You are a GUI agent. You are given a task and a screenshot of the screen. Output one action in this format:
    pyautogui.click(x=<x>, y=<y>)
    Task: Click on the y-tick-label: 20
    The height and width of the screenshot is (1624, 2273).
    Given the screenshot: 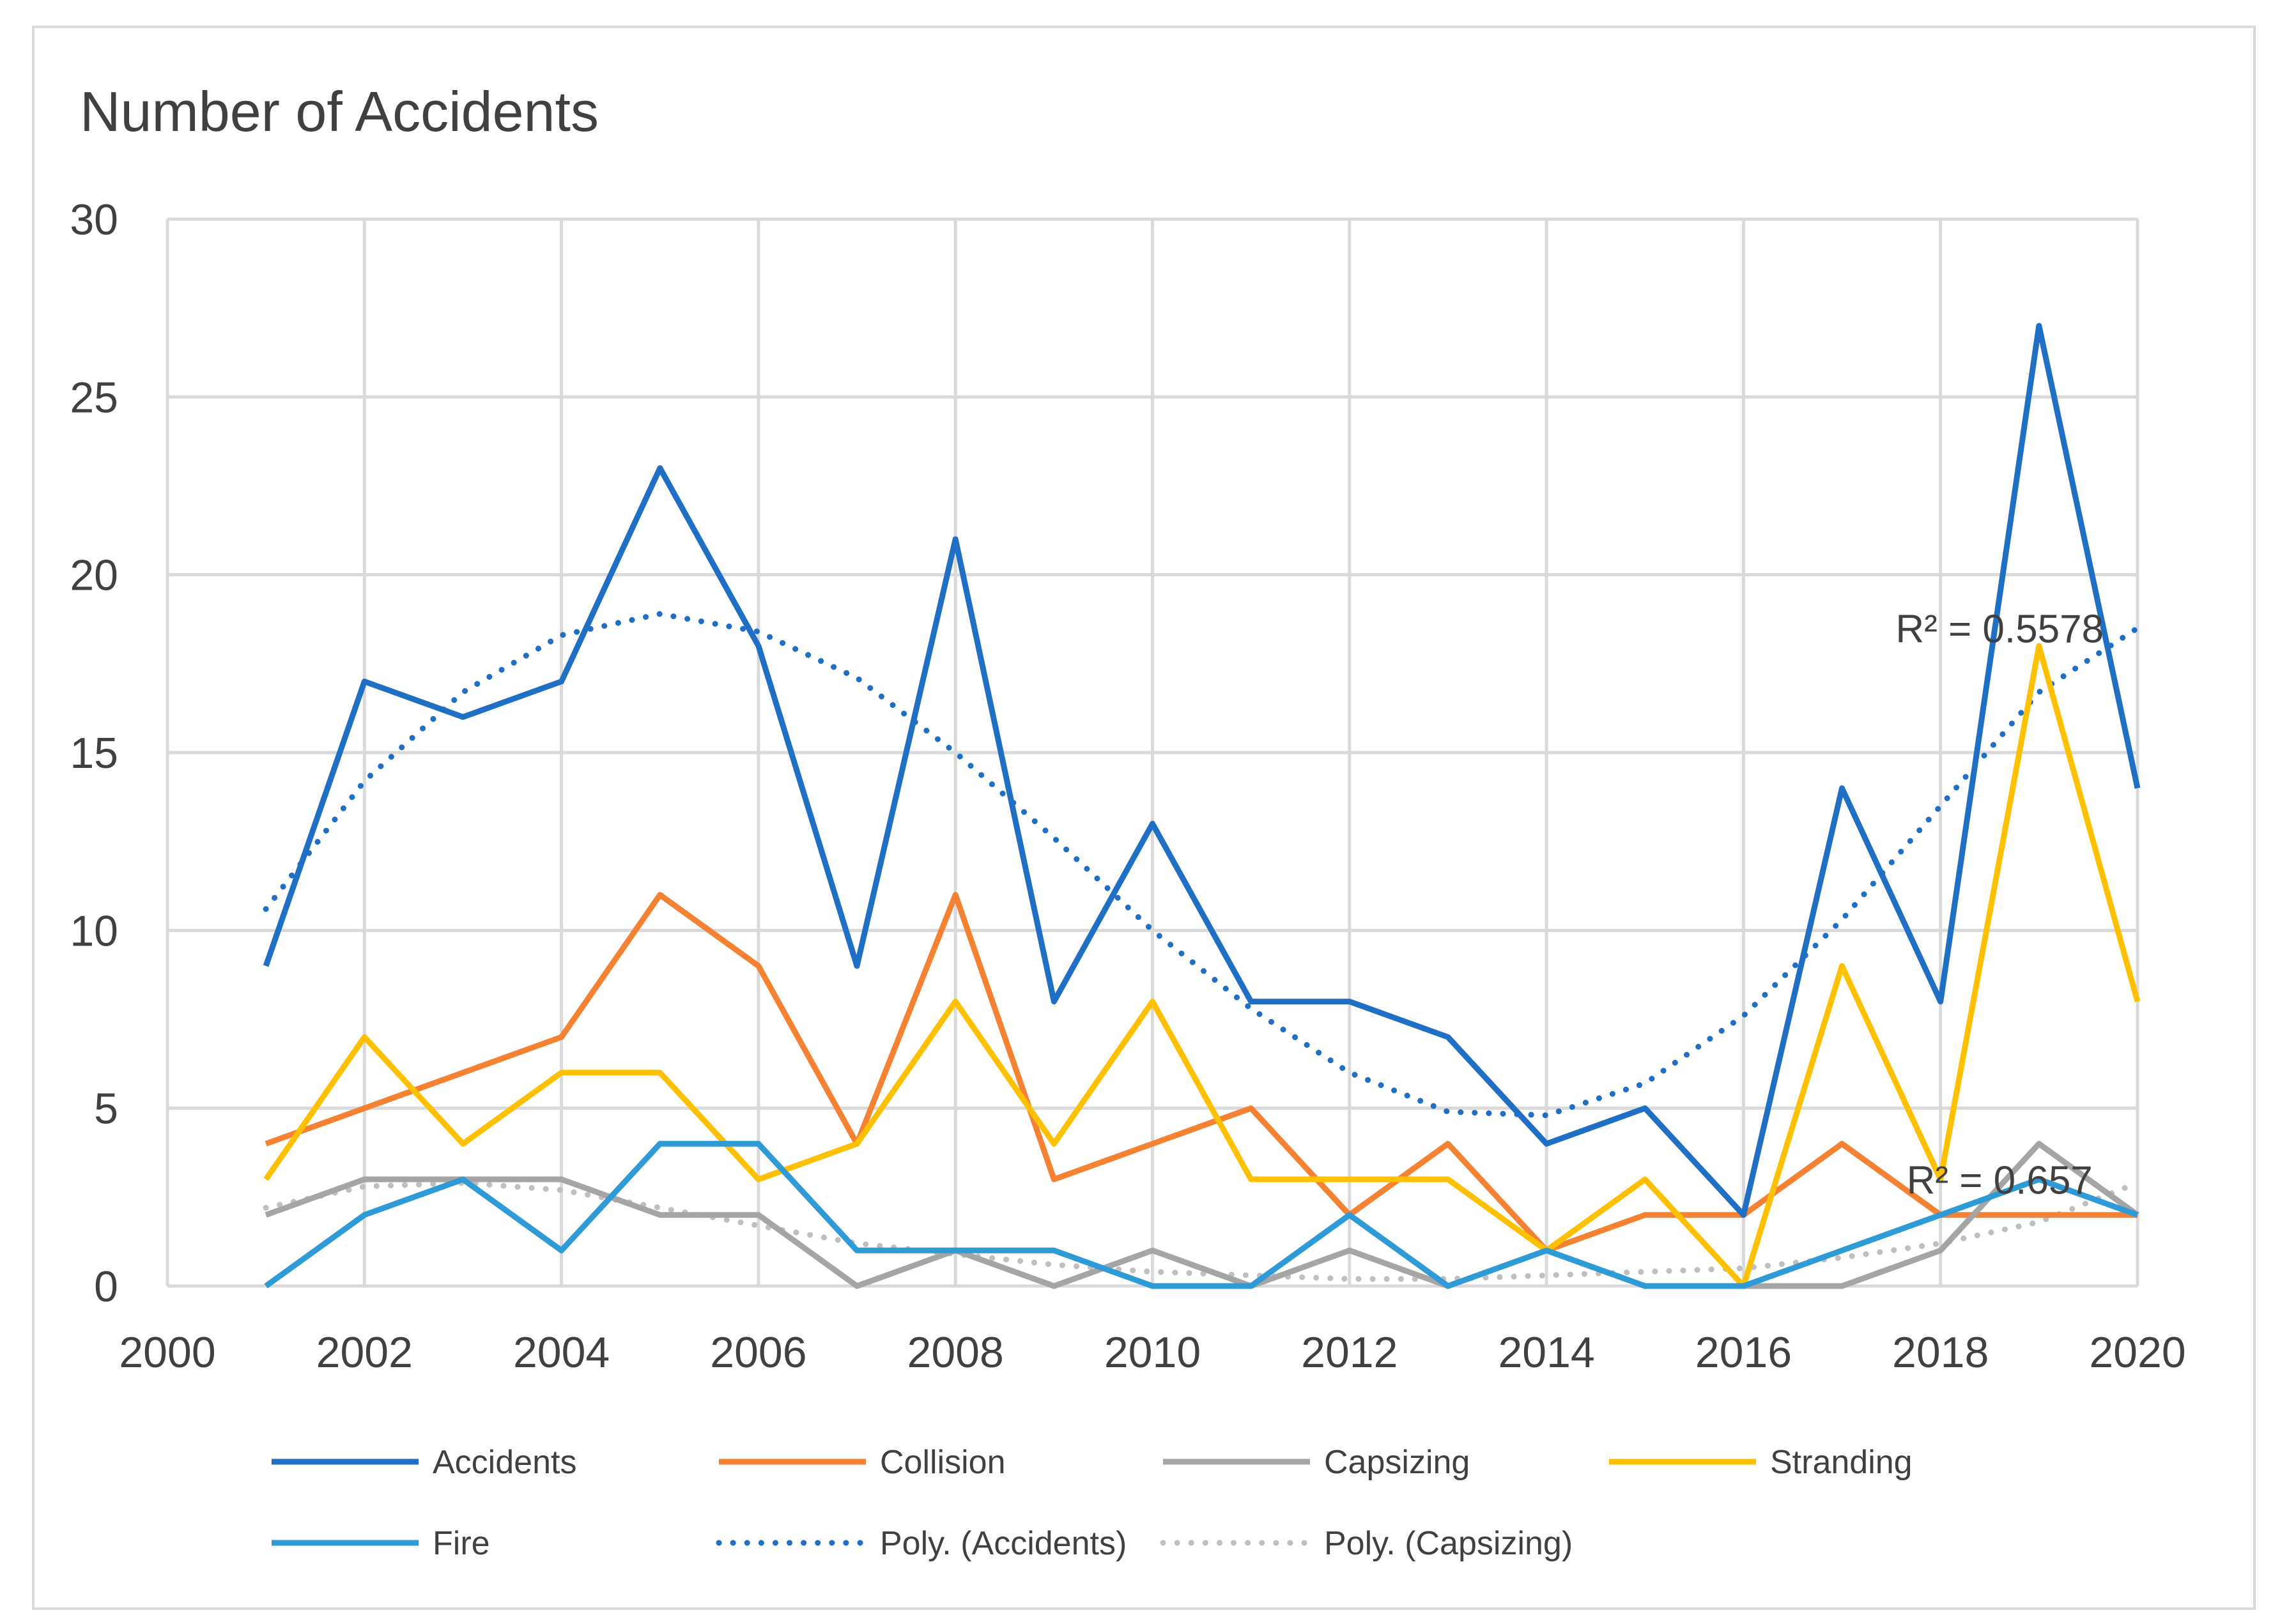 What is the action you would take?
    pyautogui.click(x=94, y=575)
    